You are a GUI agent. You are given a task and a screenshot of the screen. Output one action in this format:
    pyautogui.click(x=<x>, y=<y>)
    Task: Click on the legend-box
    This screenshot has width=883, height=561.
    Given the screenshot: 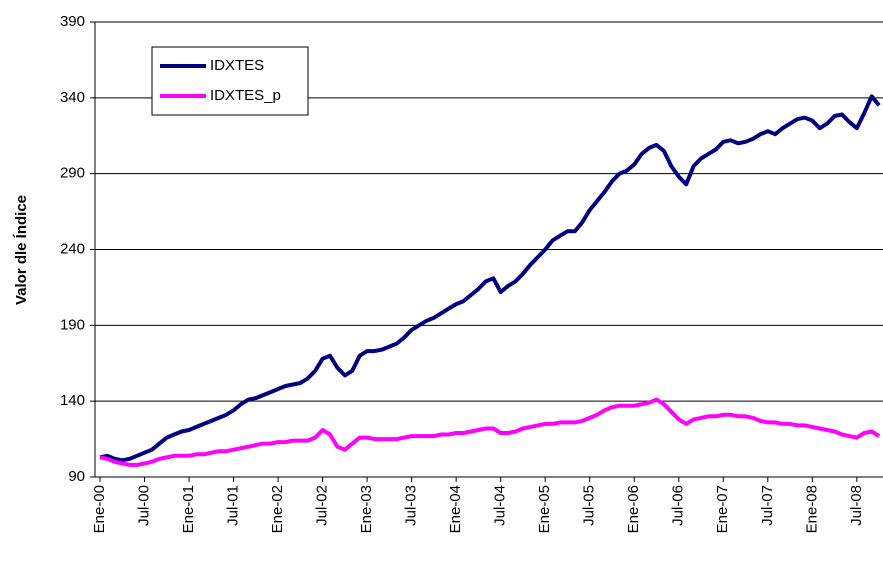 What is the action you would take?
    pyautogui.click(x=230, y=81)
    